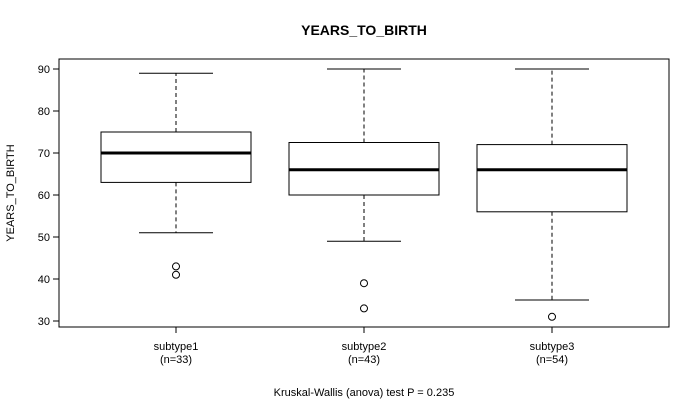  I want to click on y-axis-label: YEARS_TO_BIRTH, so click(11, 192).